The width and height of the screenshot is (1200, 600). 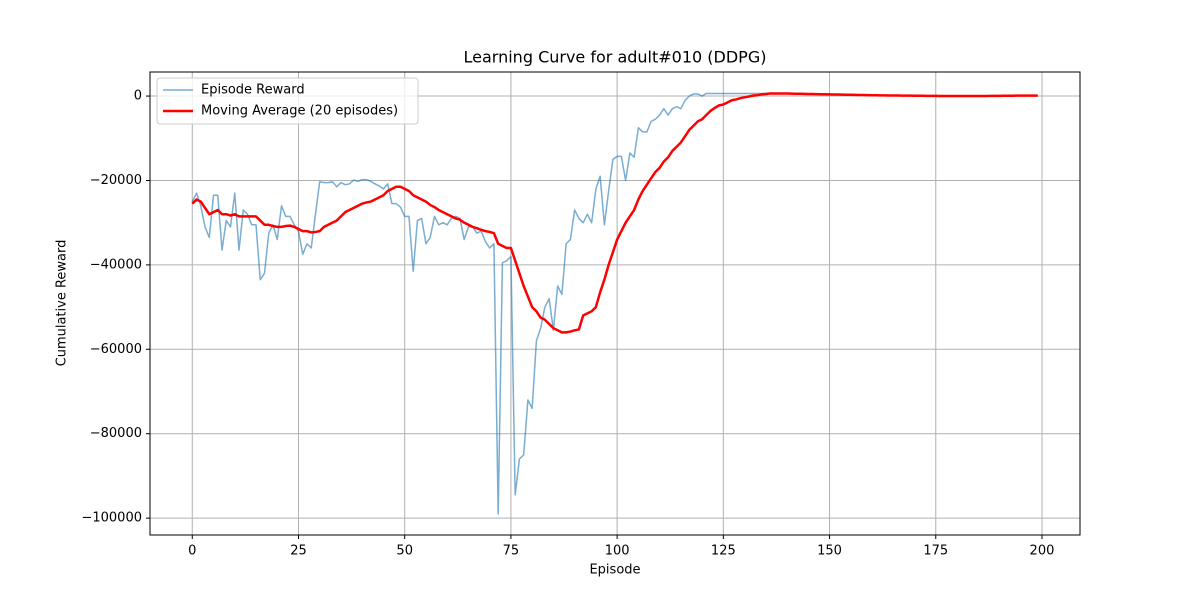 What do you see at coordinates (829, 551) in the screenshot?
I see `x-tick-label: 150` at bounding box center [829, 551].